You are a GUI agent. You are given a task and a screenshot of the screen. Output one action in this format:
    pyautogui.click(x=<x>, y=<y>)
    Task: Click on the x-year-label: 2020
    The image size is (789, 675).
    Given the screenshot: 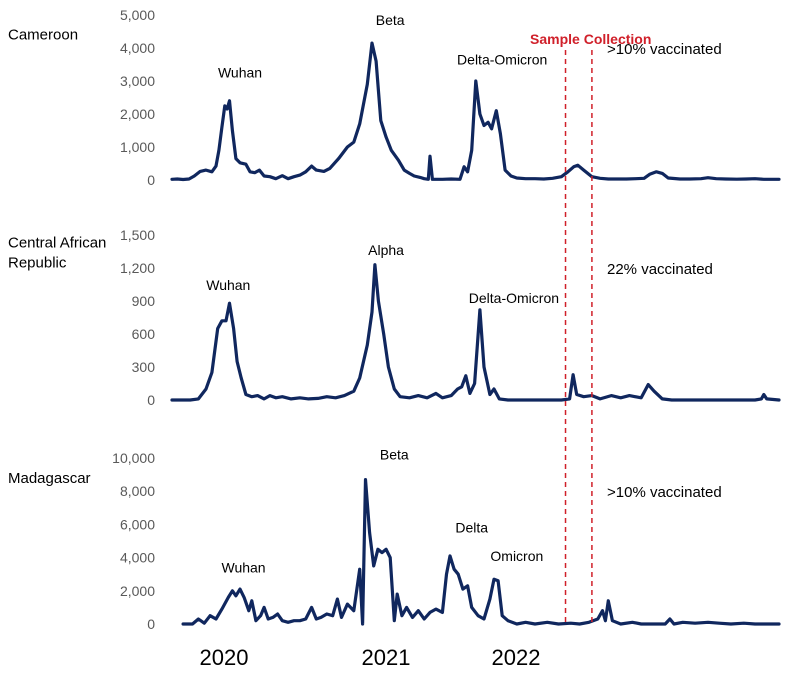 What is the action you would take?
    pyautogui.click(x=224, y=657)
    